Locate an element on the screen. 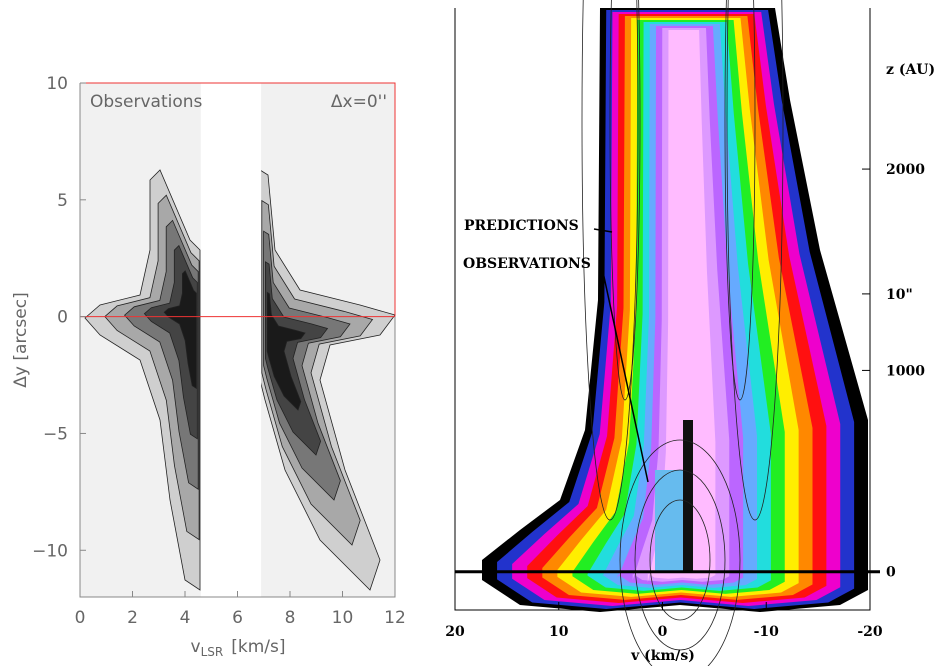 This screenshot has width=940, height=666. x-tick-label: 20 is located at coordinates (455, 632).